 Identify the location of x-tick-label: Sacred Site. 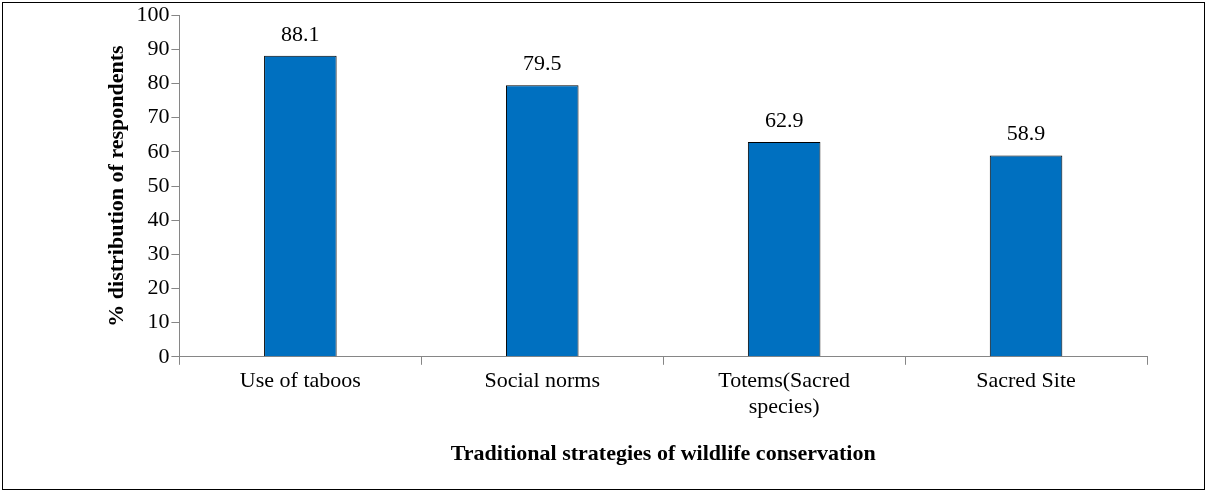
(1026, 379).